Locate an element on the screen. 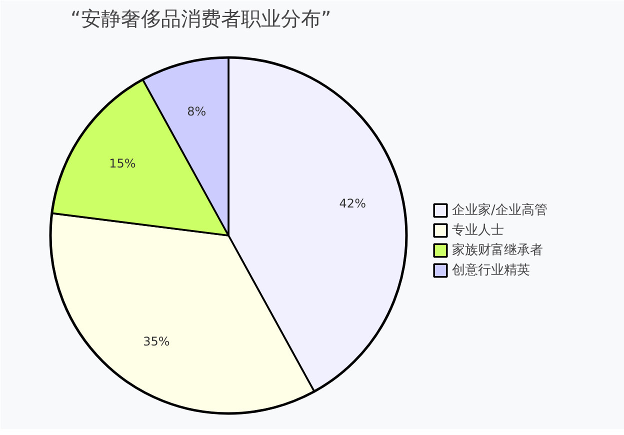  data-label: 8% is located at coordinates (196, 111).